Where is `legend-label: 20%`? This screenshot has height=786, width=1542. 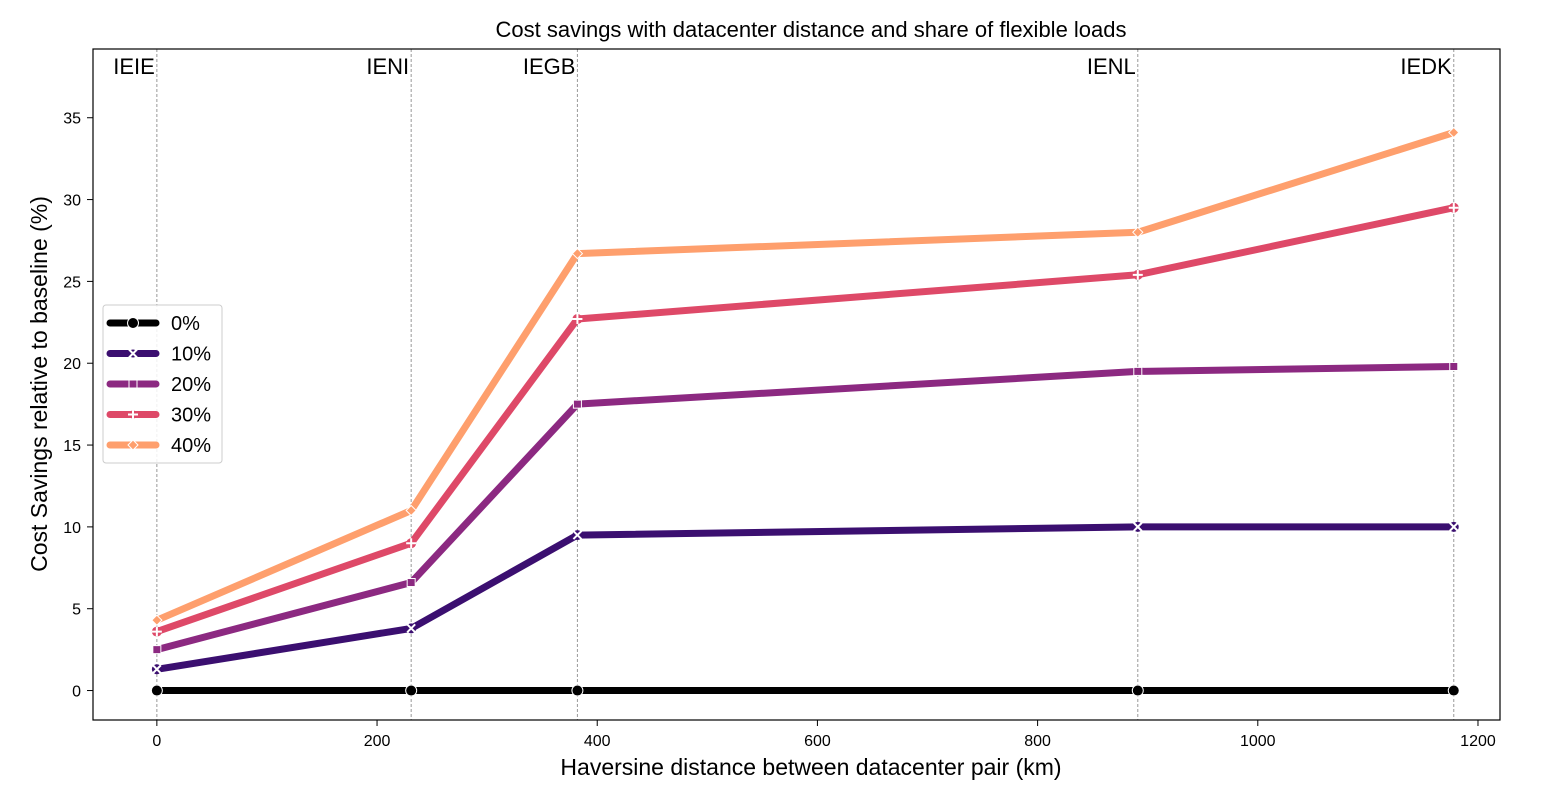
legend-label: 20% is located at coordinates (191, 385).